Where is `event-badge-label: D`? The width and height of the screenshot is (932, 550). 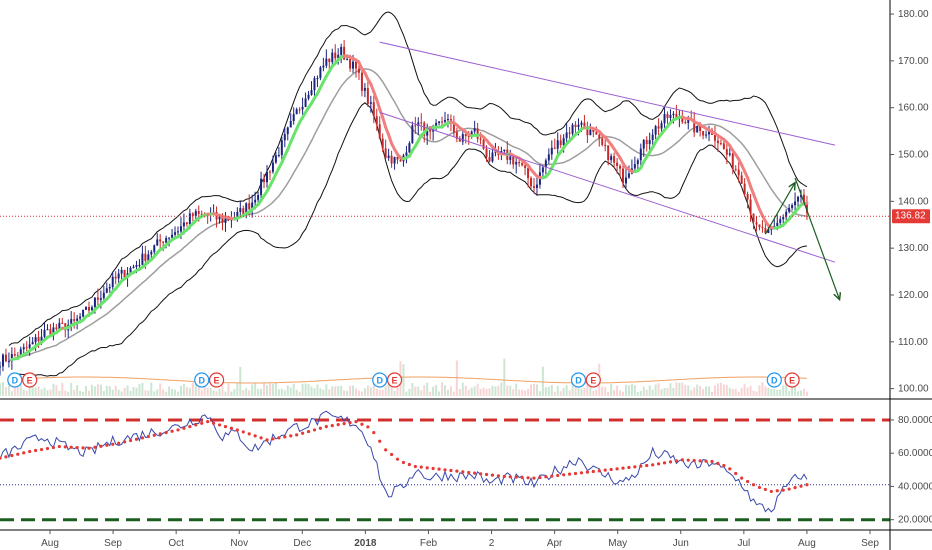
event-badge-label: D is located at coordinates (201, 381).